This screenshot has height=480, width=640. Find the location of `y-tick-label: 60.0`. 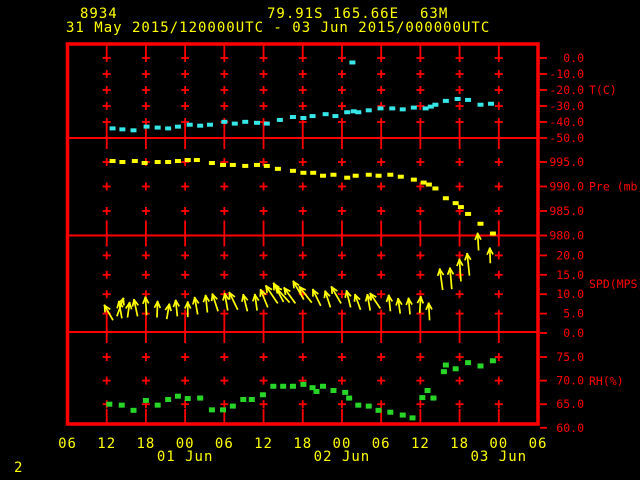

y-tick-label: 60.0 is located at coordinates (570, 428).